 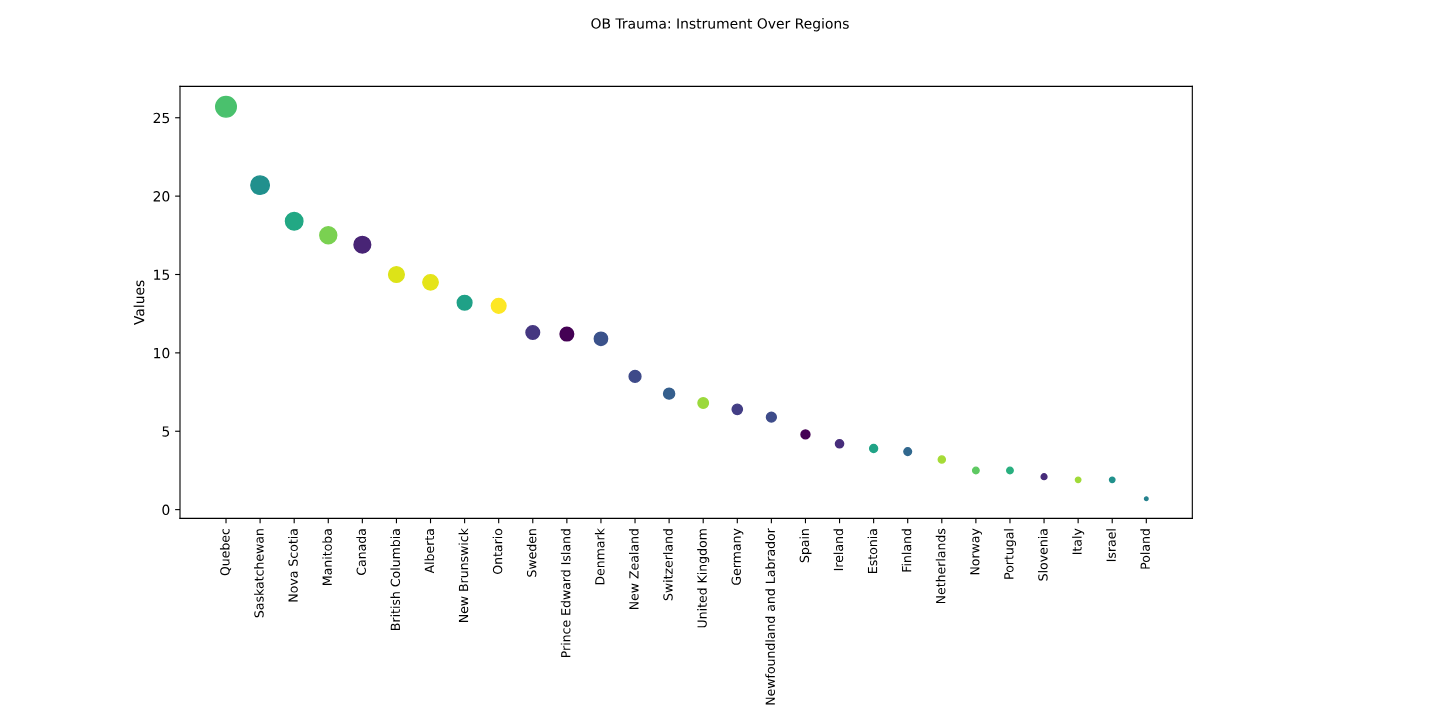 What do you see at coordinates (1078, 541) in the screenshot?
I see `x-tick-label: Italy` at bounding box center [1078, 541].